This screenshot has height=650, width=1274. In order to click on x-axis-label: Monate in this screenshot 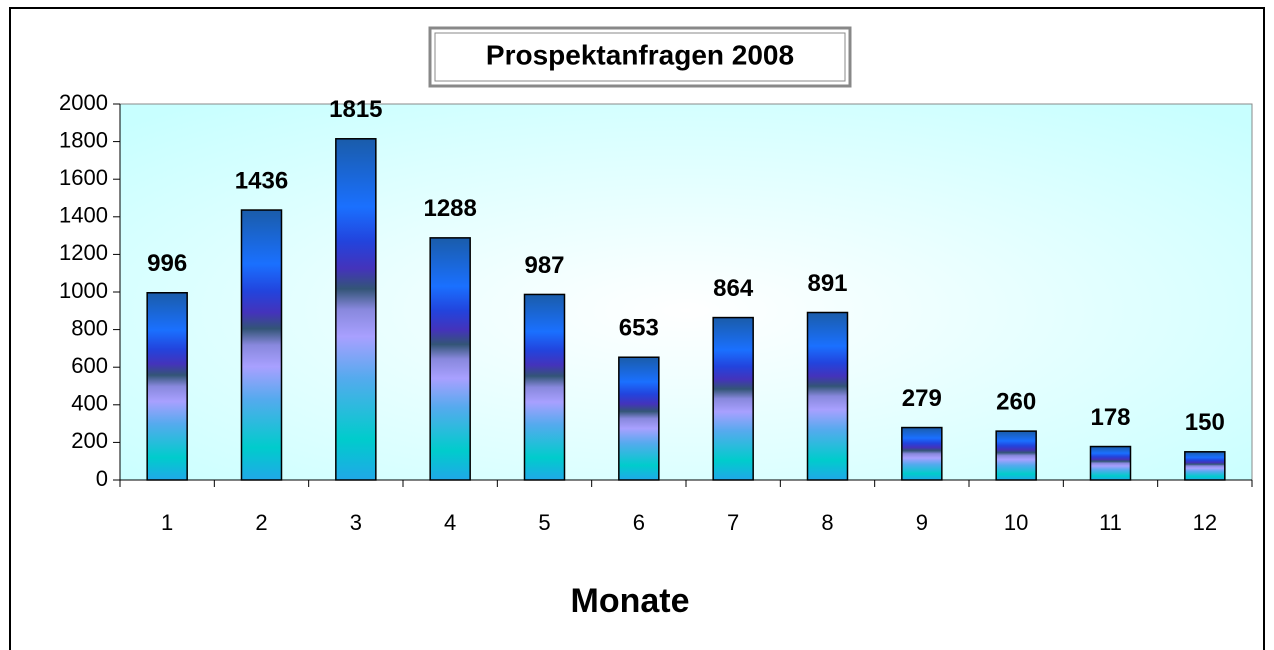, I will do `click(630, 601)`.